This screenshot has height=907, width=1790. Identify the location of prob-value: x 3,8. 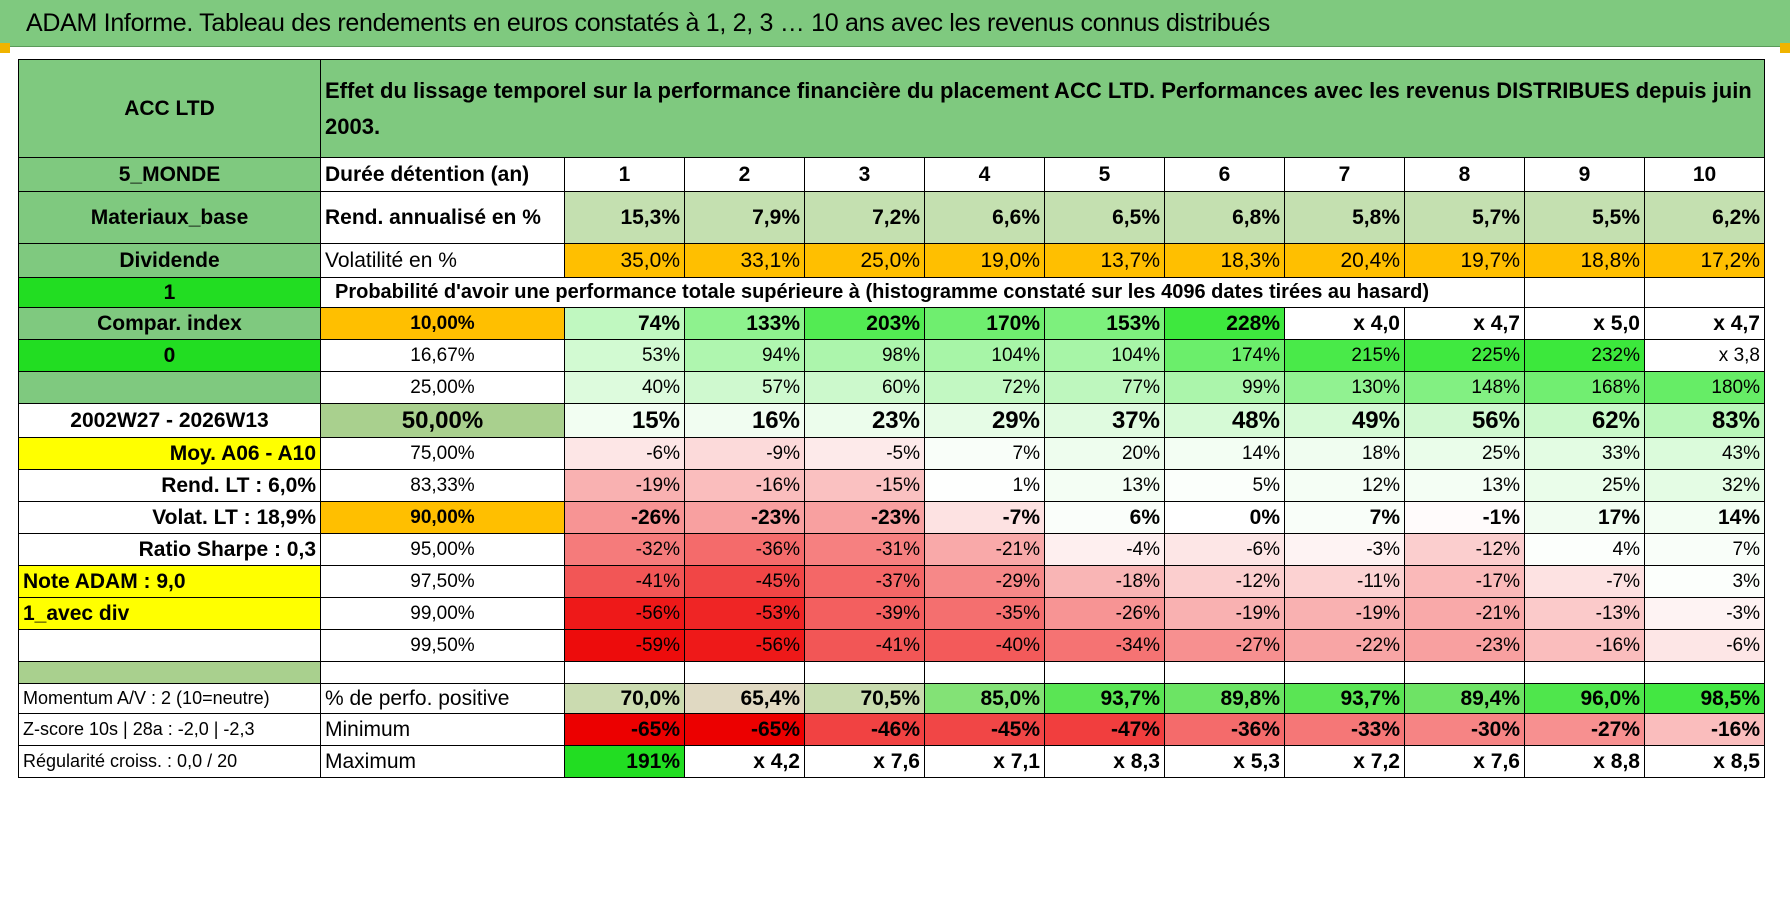
(1704, 355).